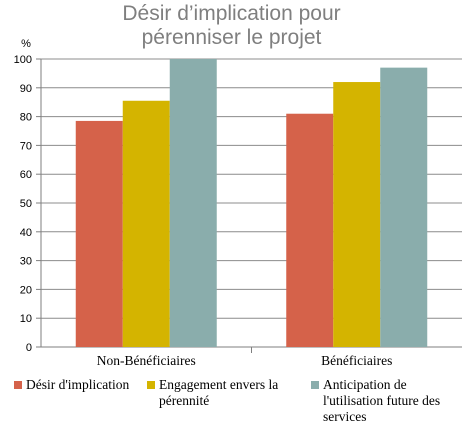 The width and height of the screenshot is (463, 425). Describe the element at coordinates (26, 44) in the screenshot. I see `y-axis-label: %` at that location.